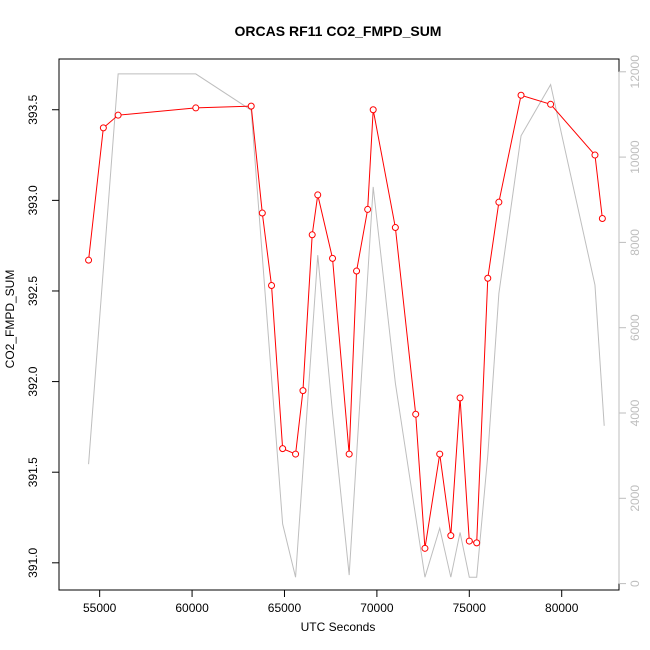  Describe the element at coordinates (470, 608) in the screenshot. I see `x-tick-label: 75000` at that location.